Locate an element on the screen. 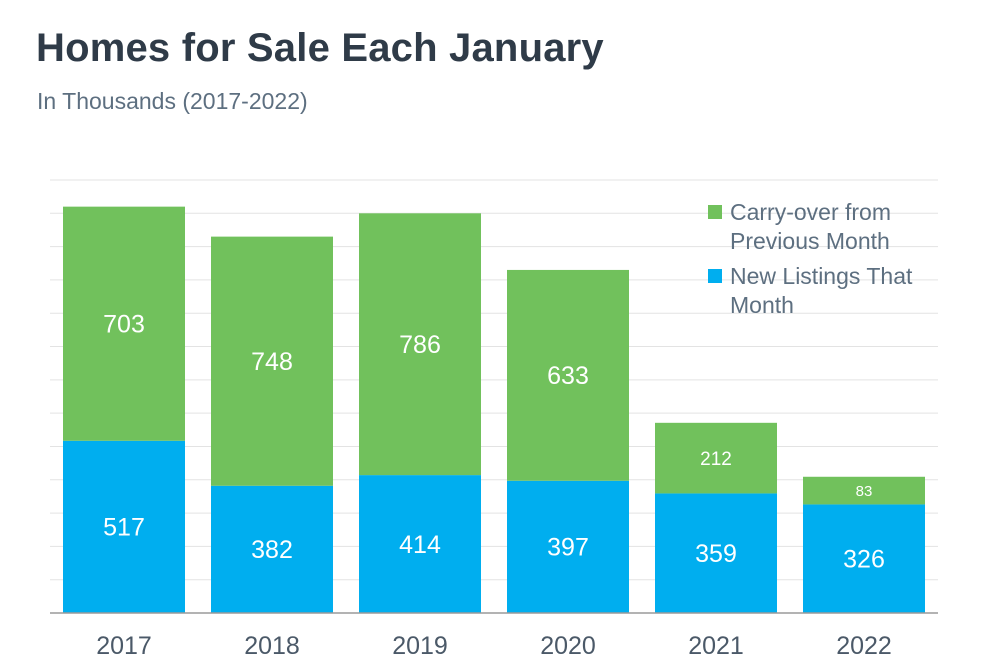 This screenshot has height=670, width=985. x-tick-label-2018: 2018 is located at coordinates (272, 646).